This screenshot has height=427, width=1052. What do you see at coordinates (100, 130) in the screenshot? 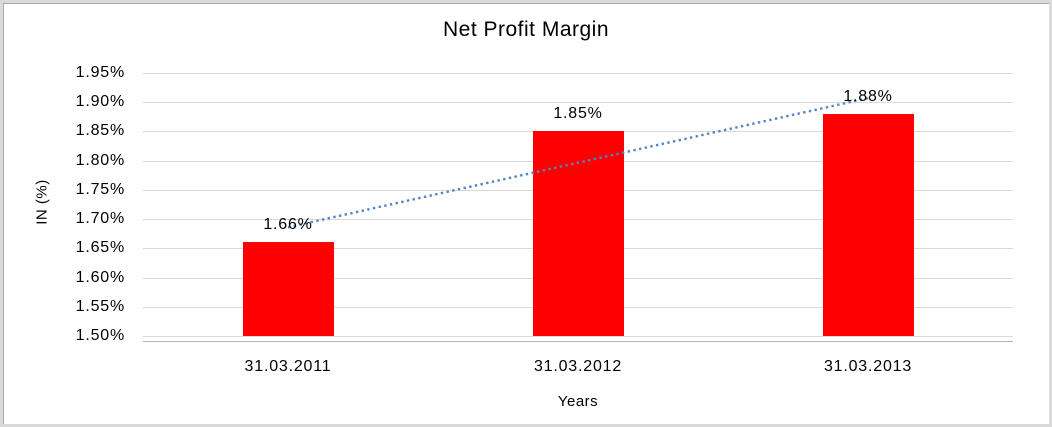
I see `y-tick-label: 1.85%` at bounding box center [100, 130].